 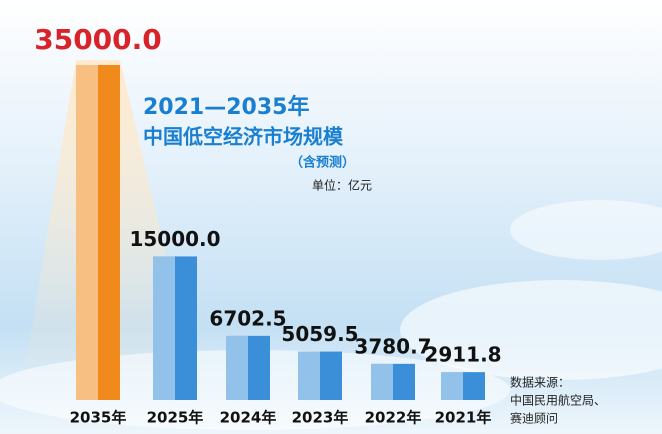 What do you see at coordinates (342, 185) in the screenshot?
I see `unit-label: 单位：亿元` at bounding box center [342, 185].